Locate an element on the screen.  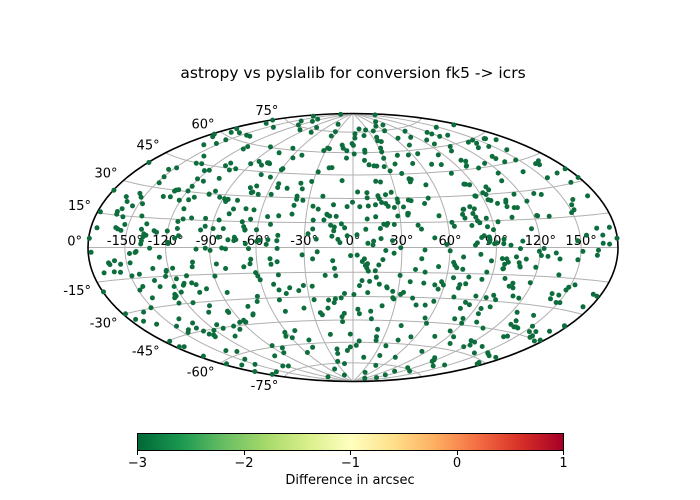
lon-tick-label: 0° is located at coordinates (353, 241).